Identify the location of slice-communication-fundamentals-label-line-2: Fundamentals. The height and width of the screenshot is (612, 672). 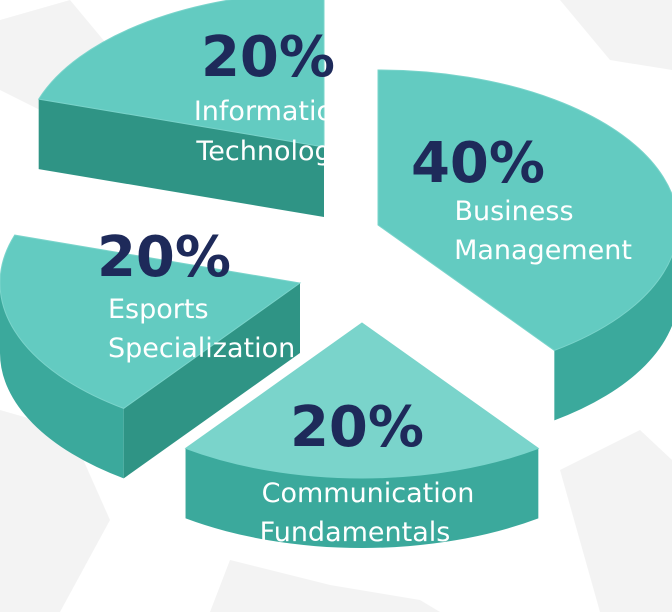
(355, 532).